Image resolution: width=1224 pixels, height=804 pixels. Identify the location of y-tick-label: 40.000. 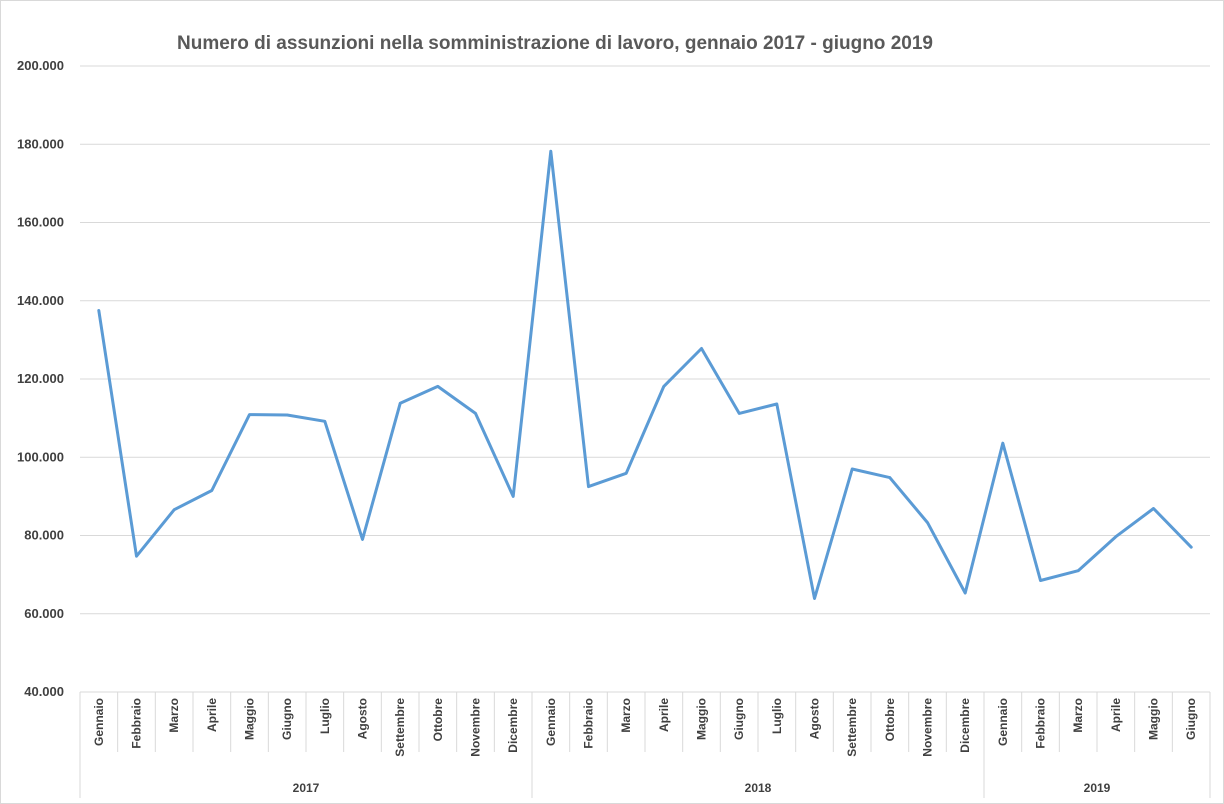
(44, 691).